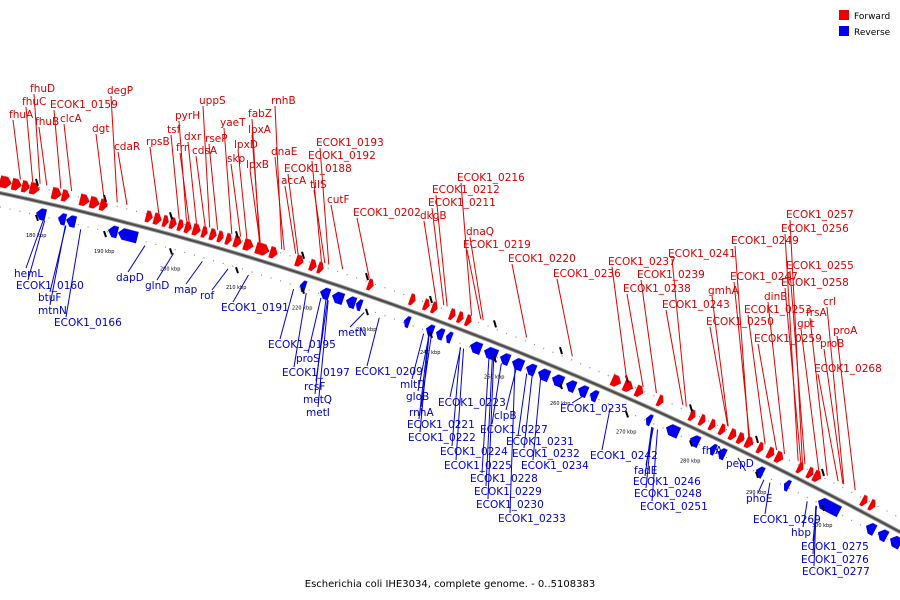 Image resolution: width=900 pixels, height=600 pixels. Describe the element at coordinates (157, 286) in the screenshot. I see `gene-label: glnD` at that location.